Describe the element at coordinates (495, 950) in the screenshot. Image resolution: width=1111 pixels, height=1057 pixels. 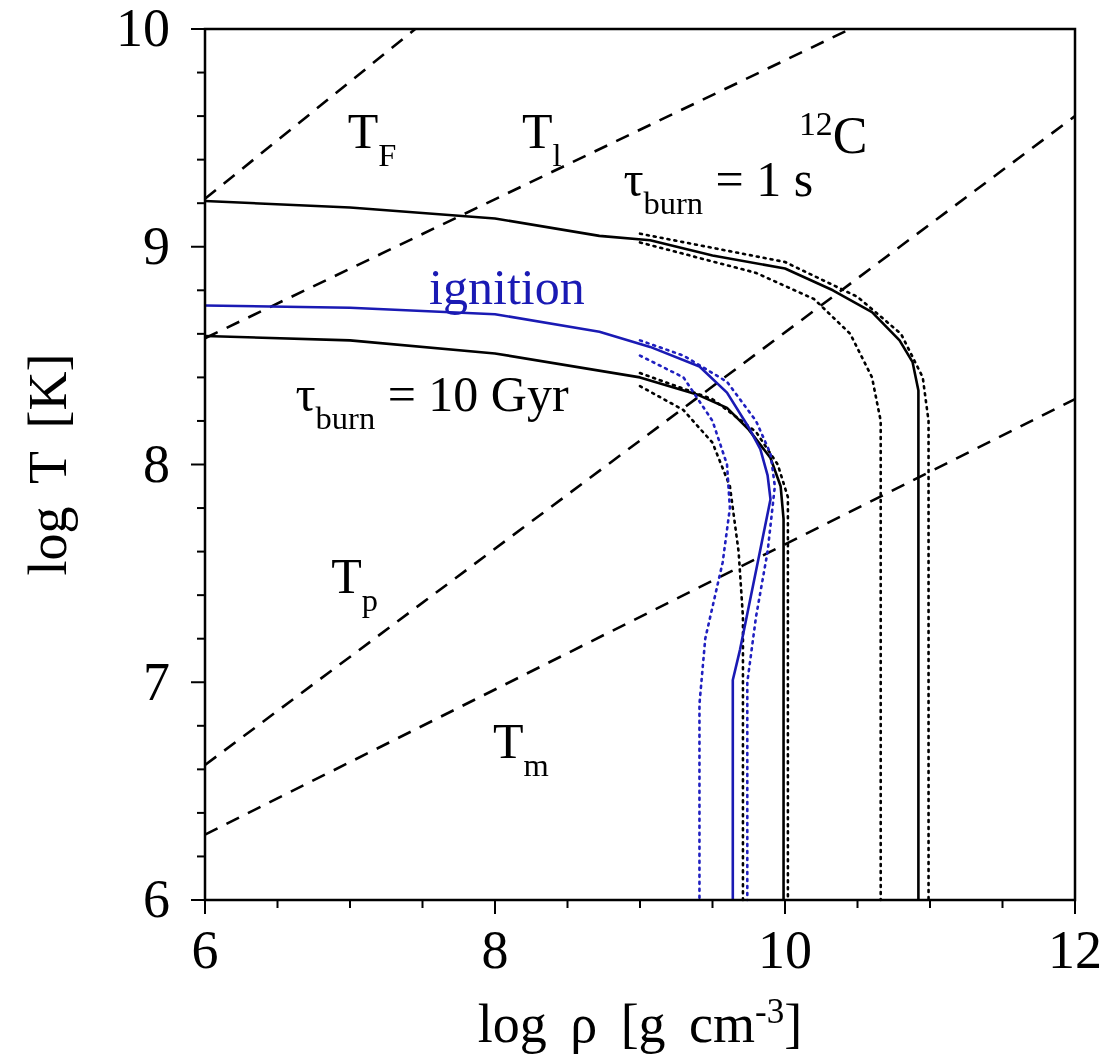
I see `x-tick-label: 8` at that location.